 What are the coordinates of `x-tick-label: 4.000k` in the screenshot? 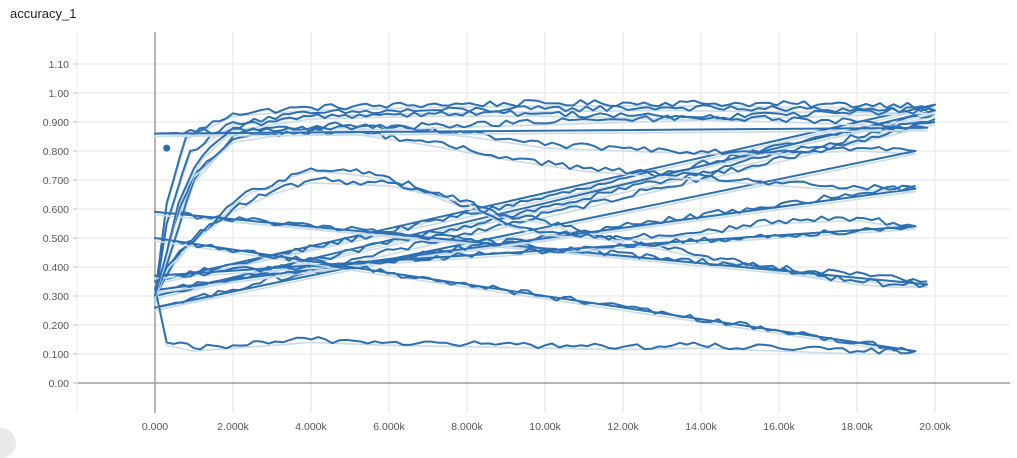 It's located at (311, 427).